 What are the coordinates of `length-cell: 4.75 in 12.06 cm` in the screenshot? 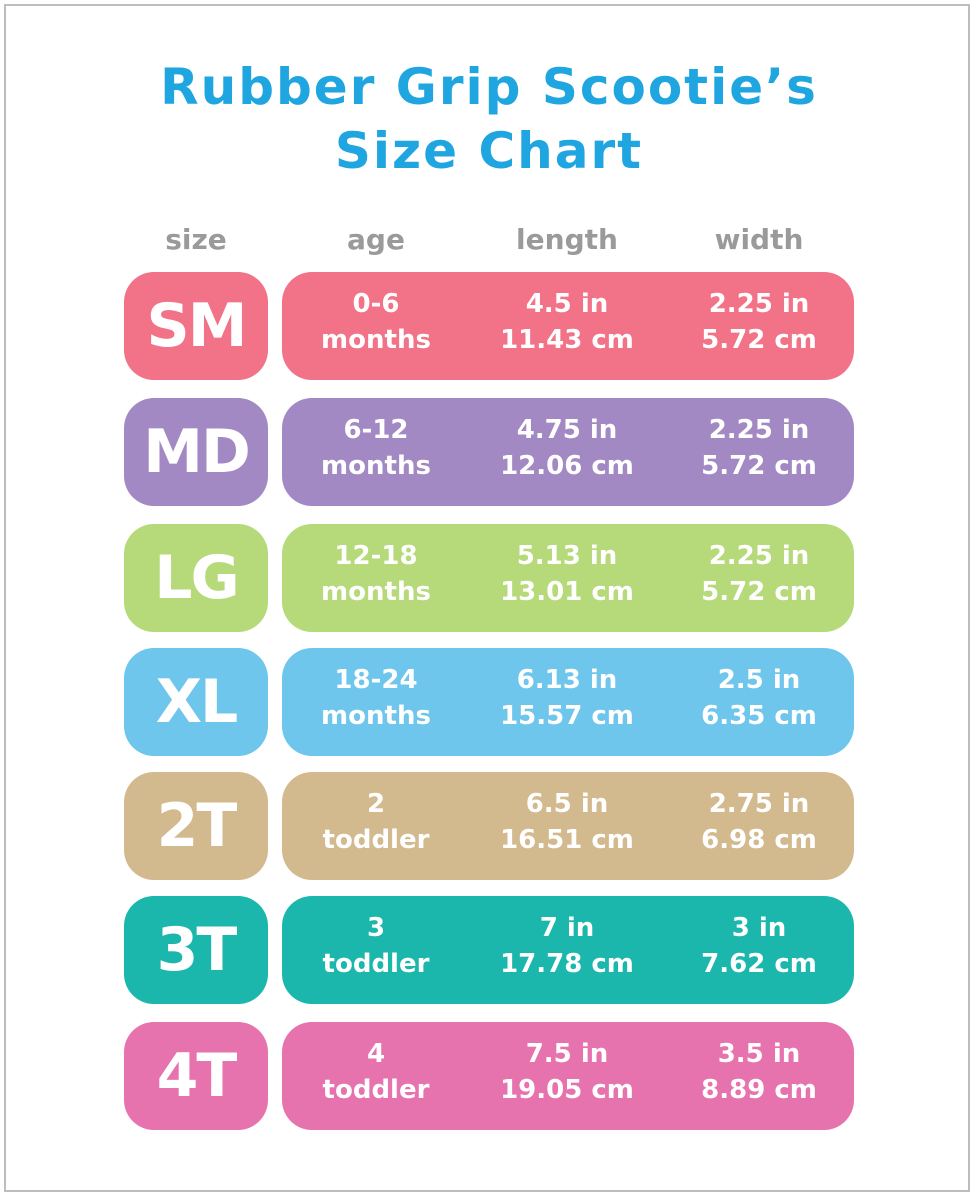 It's located at (567, 448).